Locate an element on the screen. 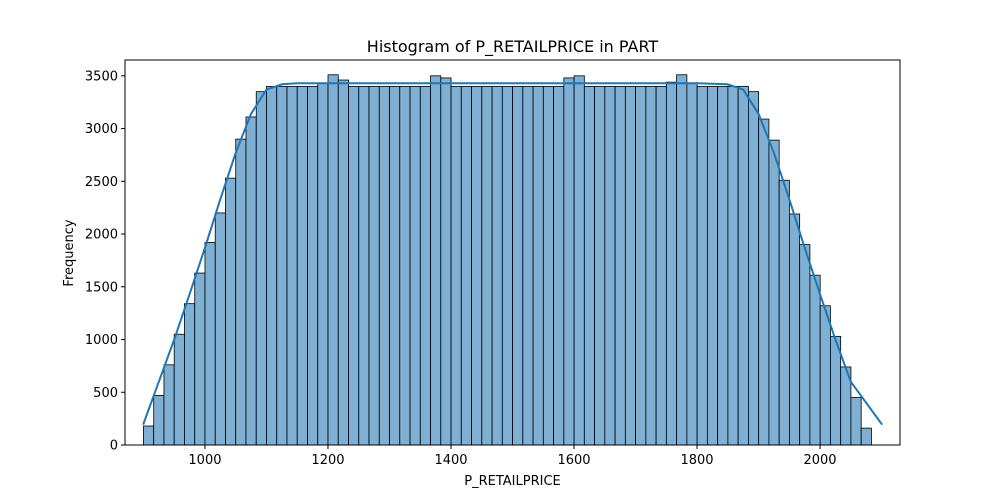 The width and height of the screenshot is (1000, 500). y-tick-label: 1500 is located at coordinates (101, 287).